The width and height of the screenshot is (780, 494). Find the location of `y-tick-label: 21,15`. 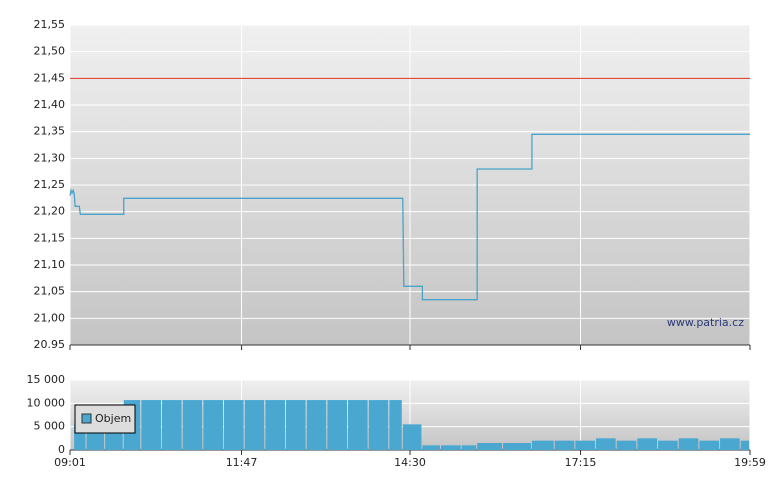

y-tick-label: 21,15 is located at coordinates (50, 237).